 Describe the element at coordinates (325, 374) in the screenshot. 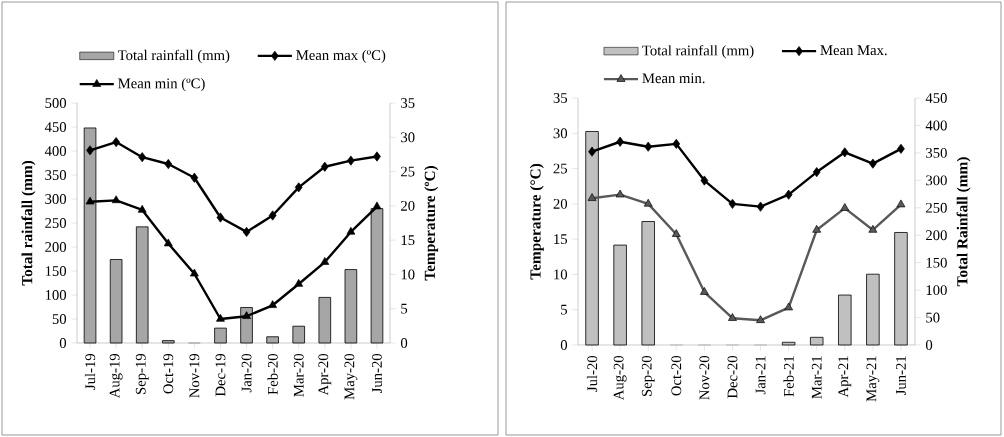

I see `x-tick-label: Apr-20` at that location.